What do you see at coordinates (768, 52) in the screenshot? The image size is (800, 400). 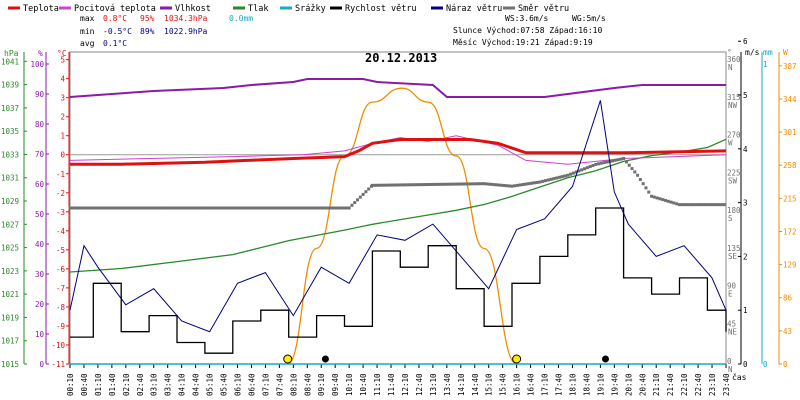 I see `mm-unit: mm` at bounding box center [768, 52].